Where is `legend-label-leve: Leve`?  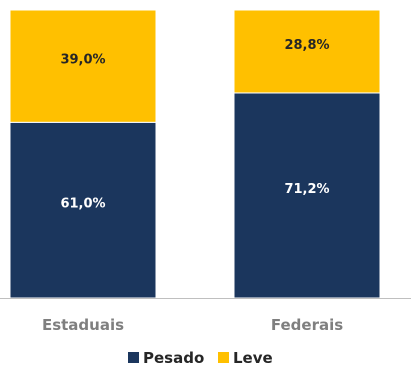 legend-label-leve: Leve is located at coordinates (253, 358).